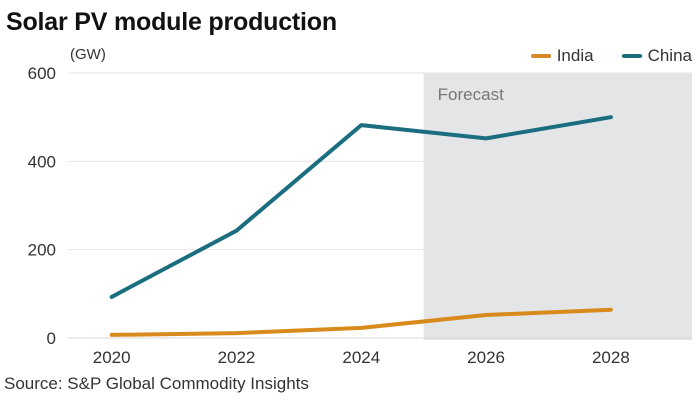 The image size is (700, 403). Describe the element at coordinates (575, 55) in the screenshot. I see `legend-label-india: India` at that location.